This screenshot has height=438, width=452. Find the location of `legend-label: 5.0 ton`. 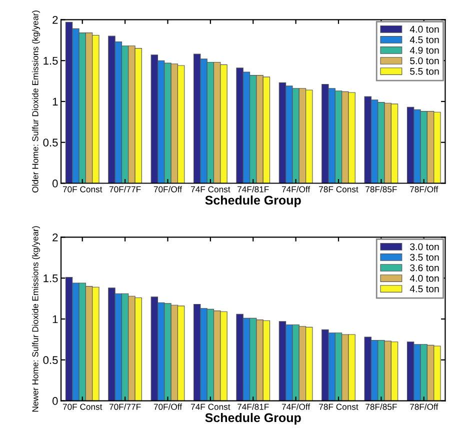

legend-label: 5.0 ton is located at coordinates (424, 60).